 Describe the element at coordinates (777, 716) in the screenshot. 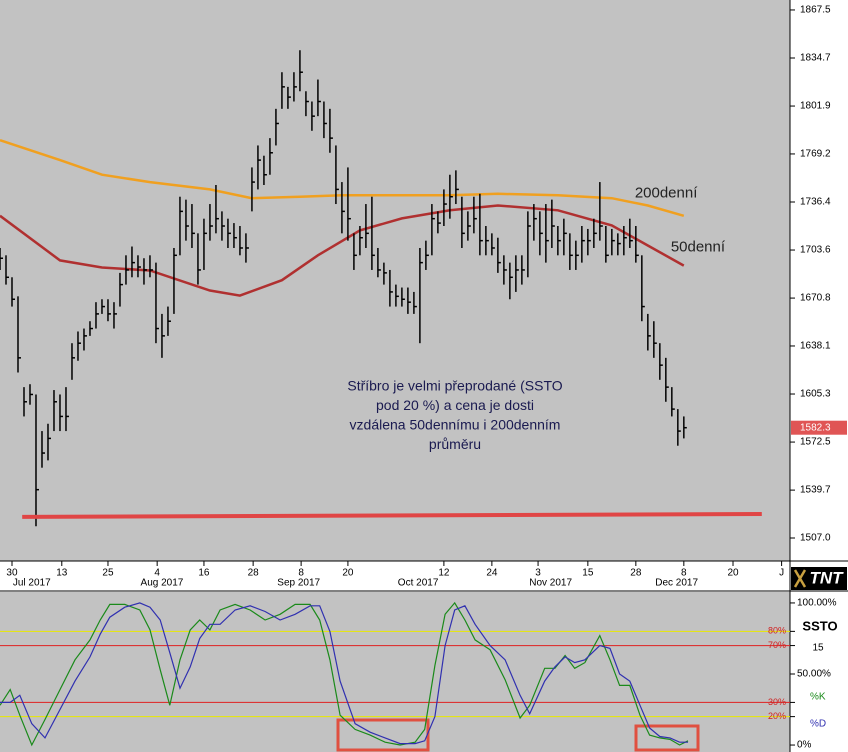

I see `y-tick-label: 20%` at that location.